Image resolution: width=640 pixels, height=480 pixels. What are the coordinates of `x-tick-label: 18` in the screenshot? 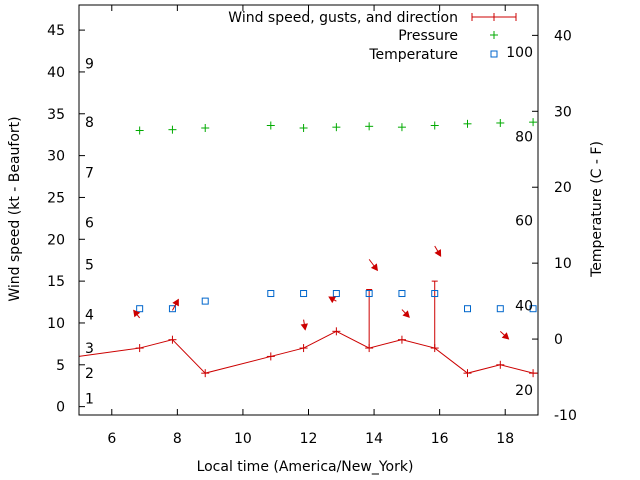 It's located at (505, 439).